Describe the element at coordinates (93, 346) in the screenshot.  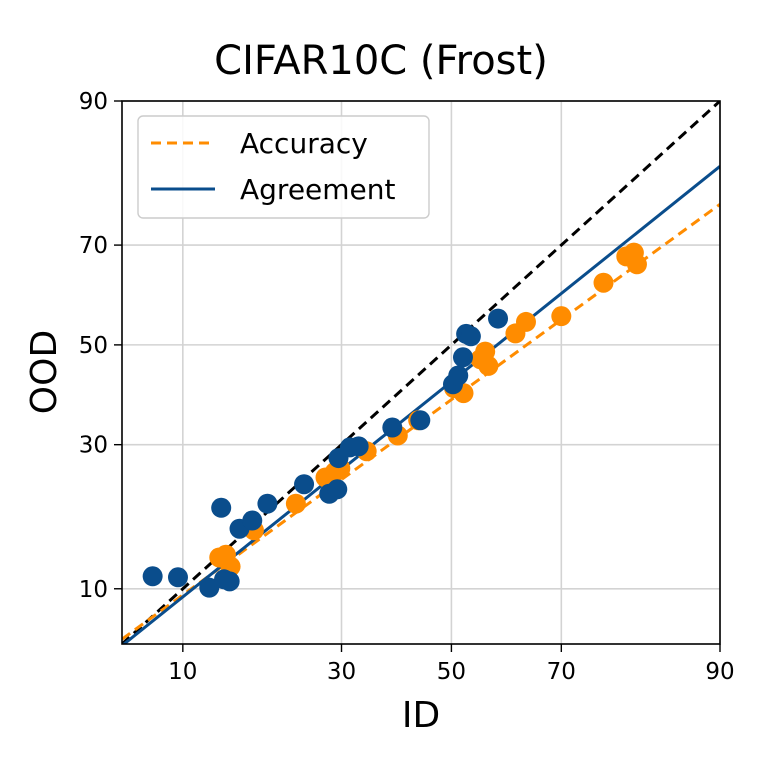
I see `y-tick-label: 50` at that location.